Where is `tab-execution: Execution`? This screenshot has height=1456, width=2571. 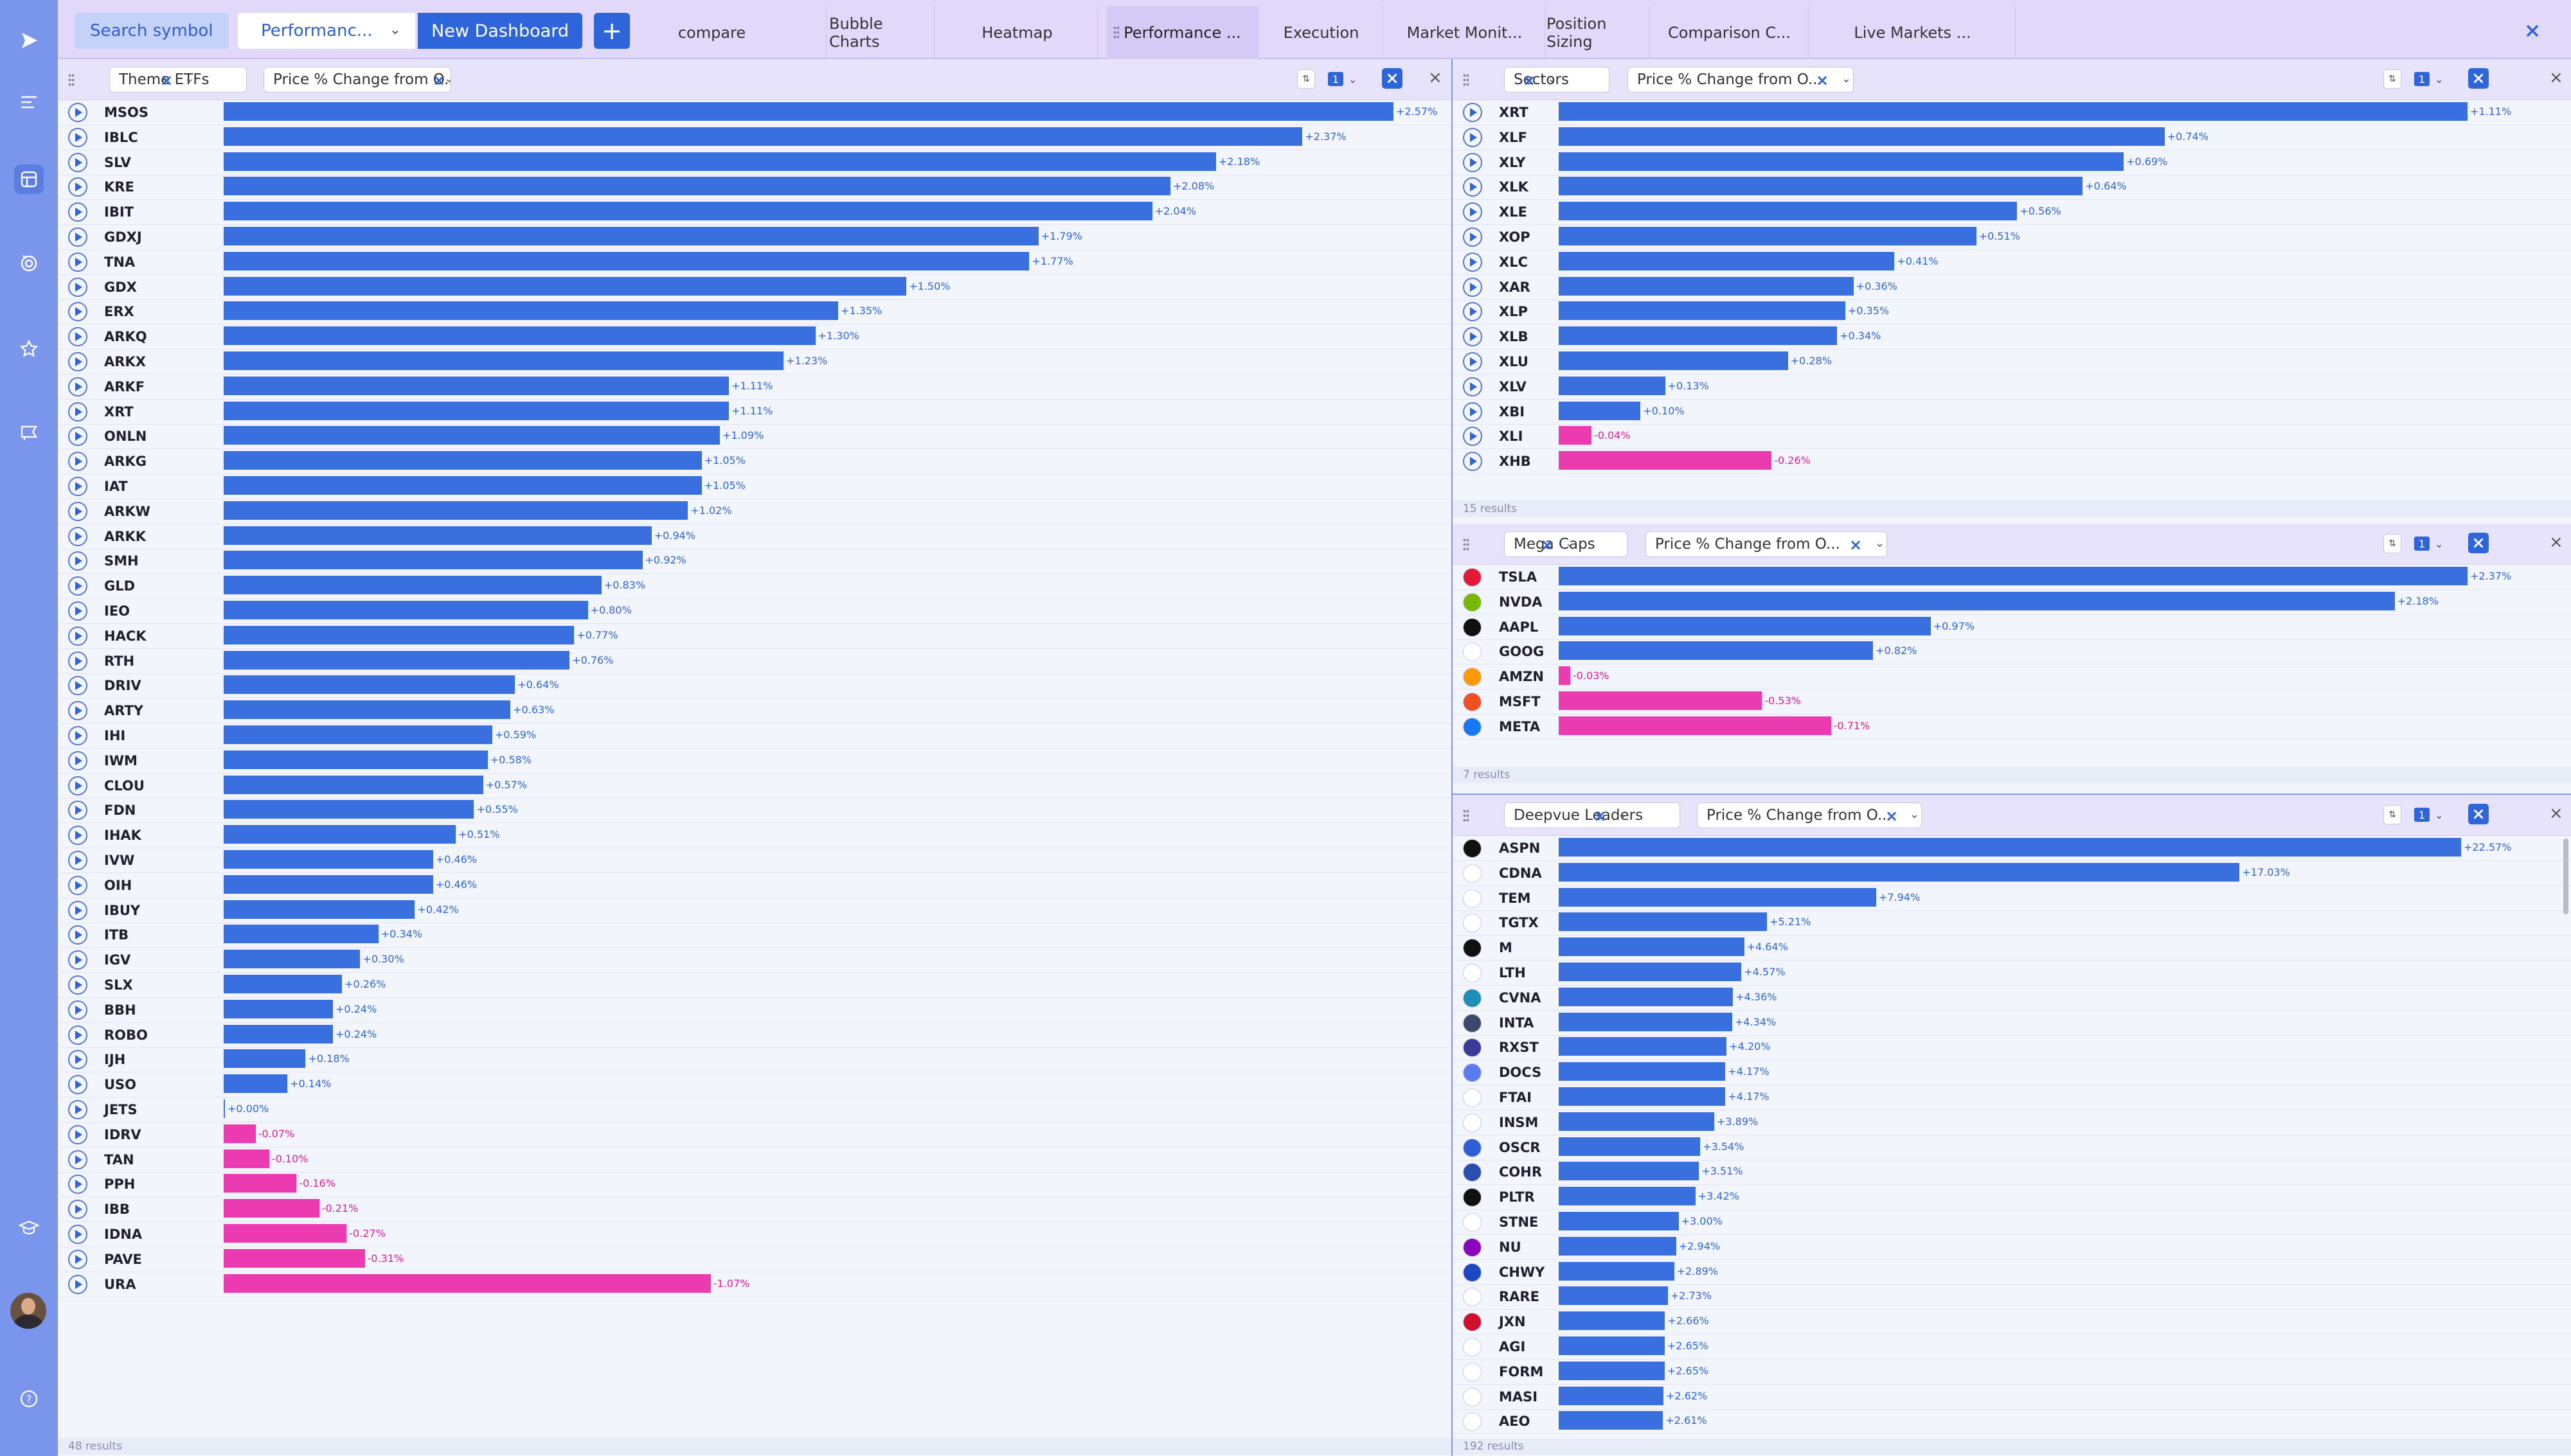
tab-execution: Execution is located at coordinates (1322, 32).